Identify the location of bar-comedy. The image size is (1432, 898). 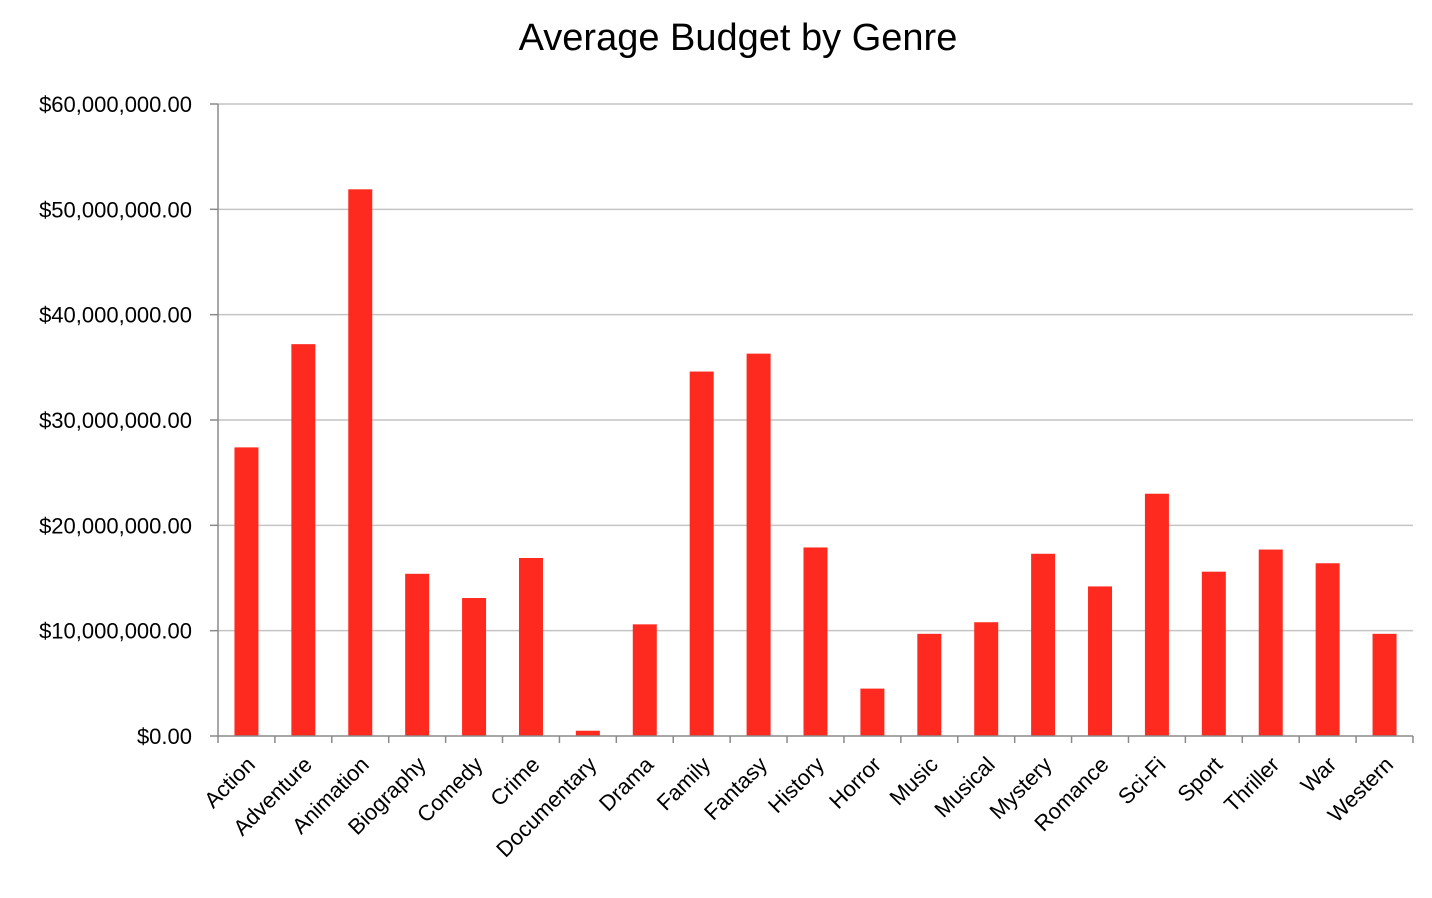
(474, 667).